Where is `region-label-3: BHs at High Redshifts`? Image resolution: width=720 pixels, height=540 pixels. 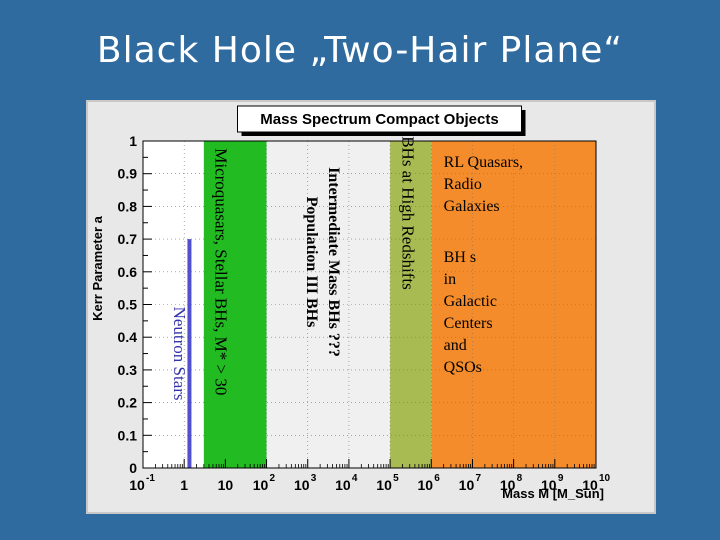 region-label-3: BHs at High Redshifts is located at coordinates (408, 212).